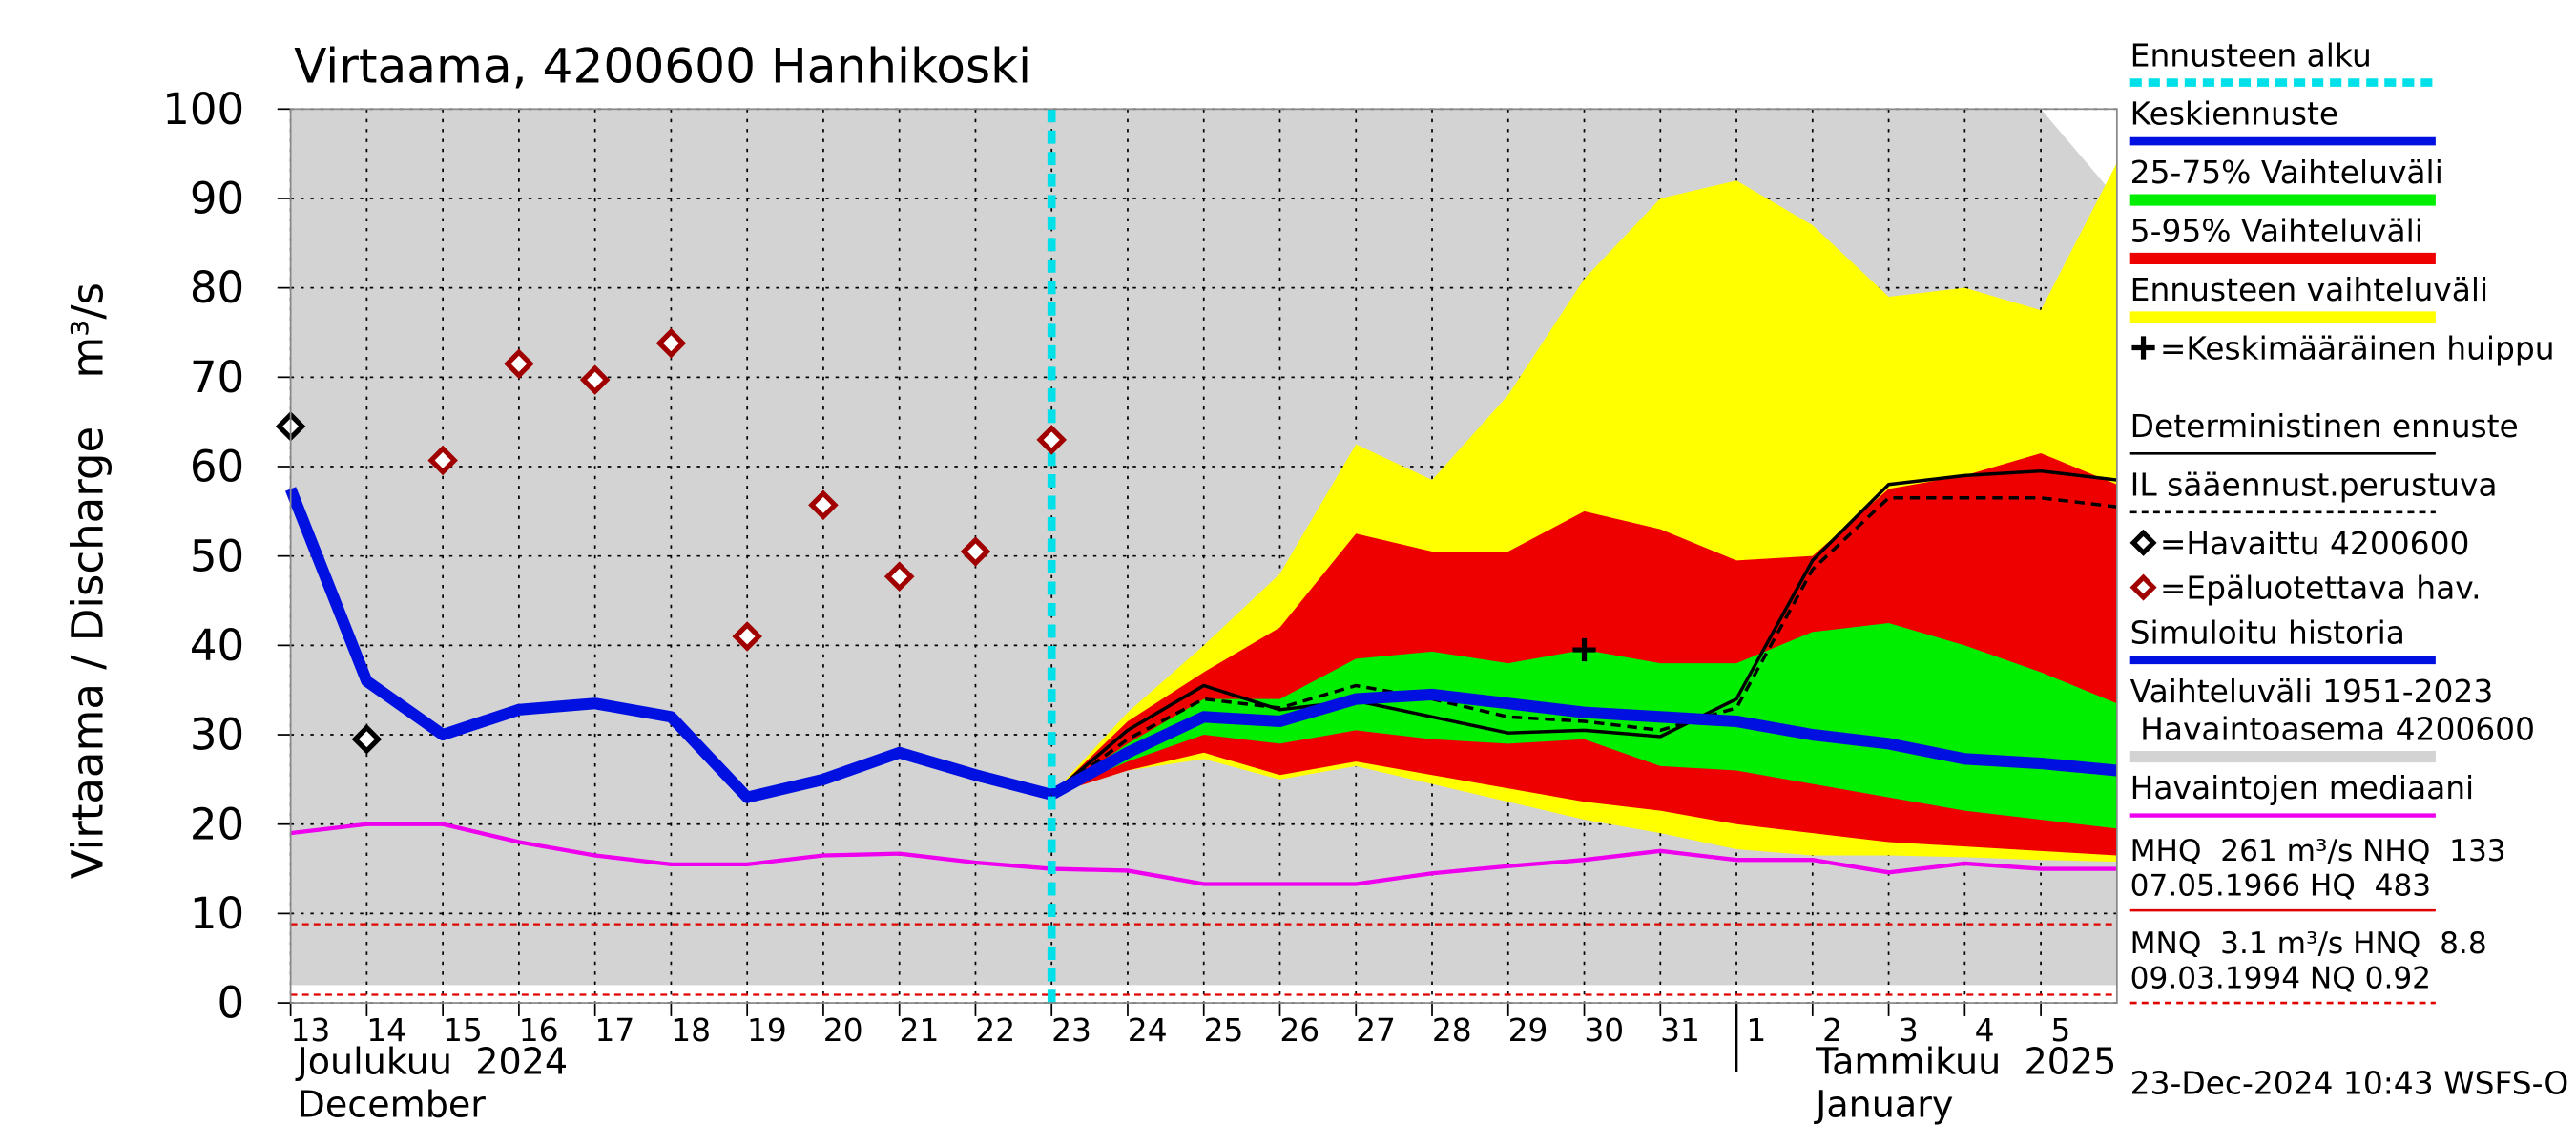 This screenshot has width=2576, height=1145. I want to click on range-band, so click(1584, 726).